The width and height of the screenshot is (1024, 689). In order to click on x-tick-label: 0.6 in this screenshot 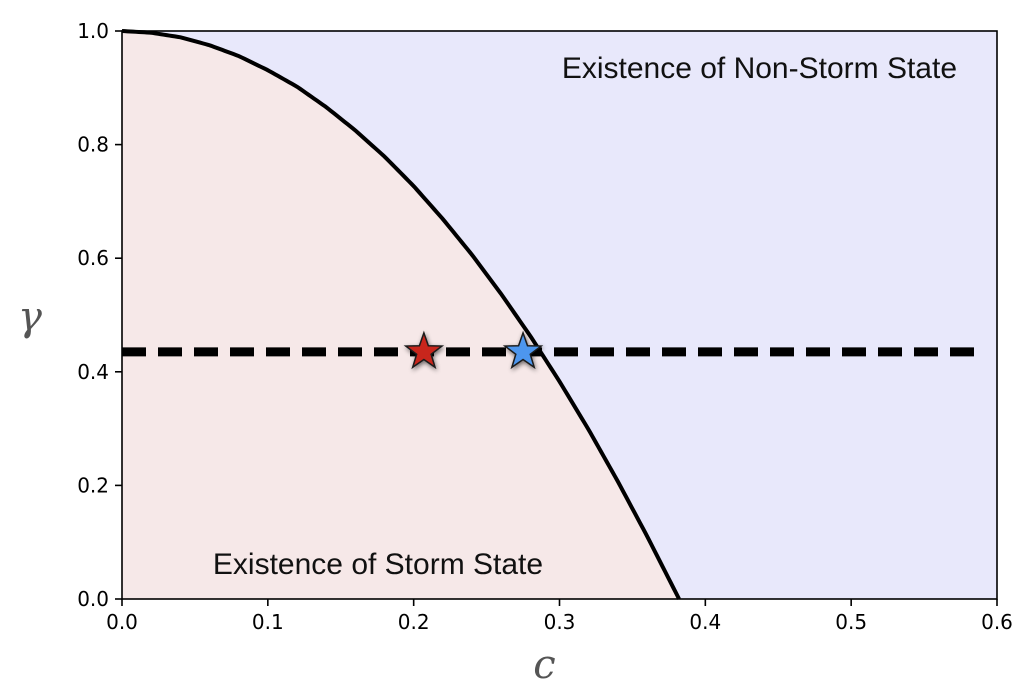, I will do `click(997, 622)`.